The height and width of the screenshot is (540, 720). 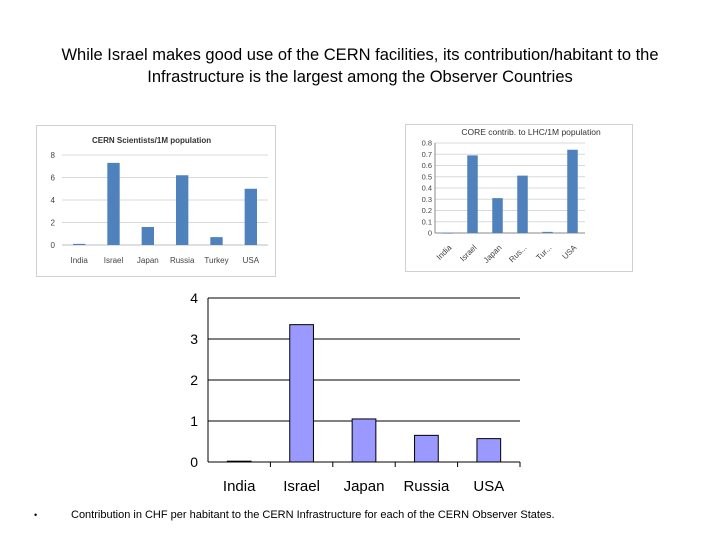 What do you see at coordinates (522, 204) in the screenshot?
I see `bar-rus` at bounding box center [522, 204].